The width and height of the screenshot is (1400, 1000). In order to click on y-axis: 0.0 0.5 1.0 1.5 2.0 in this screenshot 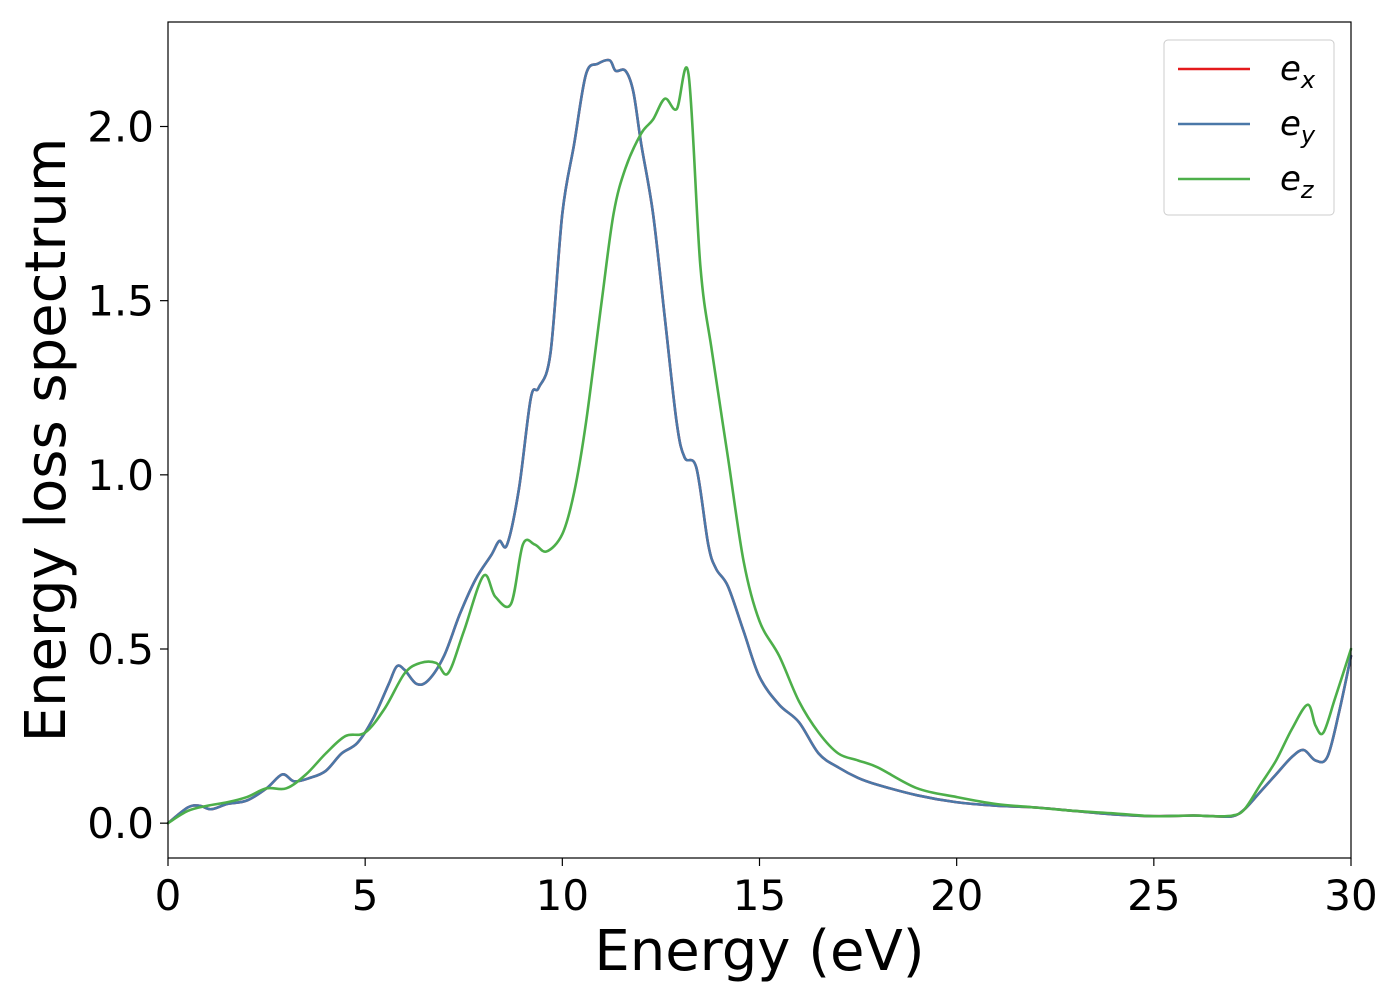, I will do `click(127, 475)`.